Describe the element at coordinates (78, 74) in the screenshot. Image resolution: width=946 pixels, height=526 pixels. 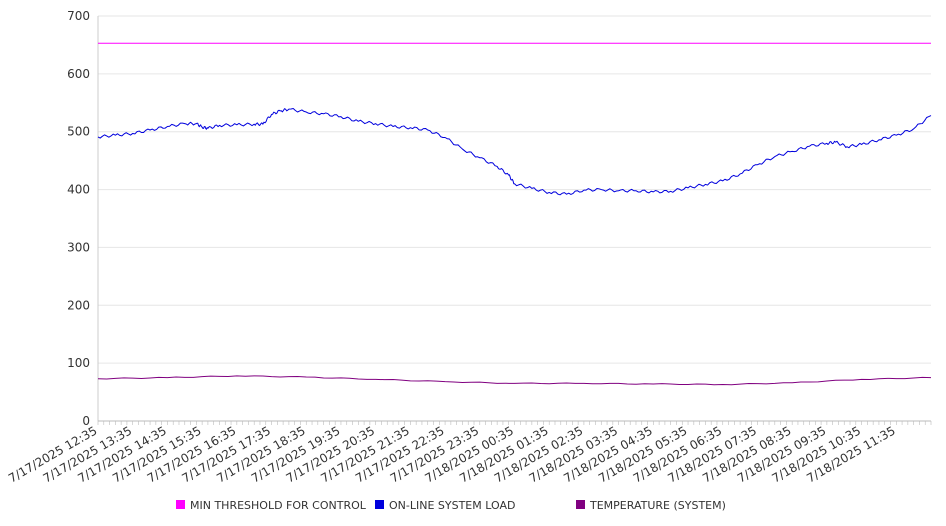
I see `y-tick-label-600: 600` at that location.